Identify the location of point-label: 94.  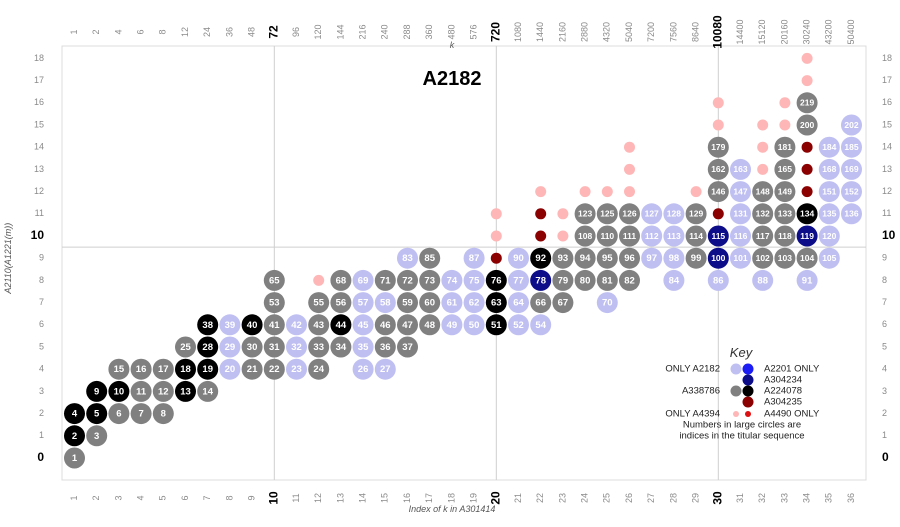
(585, 258).